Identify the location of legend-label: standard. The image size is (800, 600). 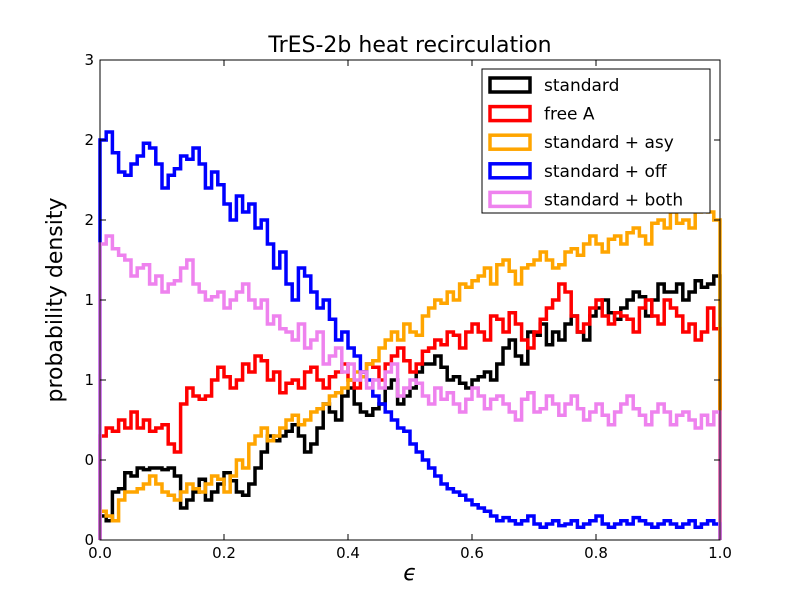
(581, 86).